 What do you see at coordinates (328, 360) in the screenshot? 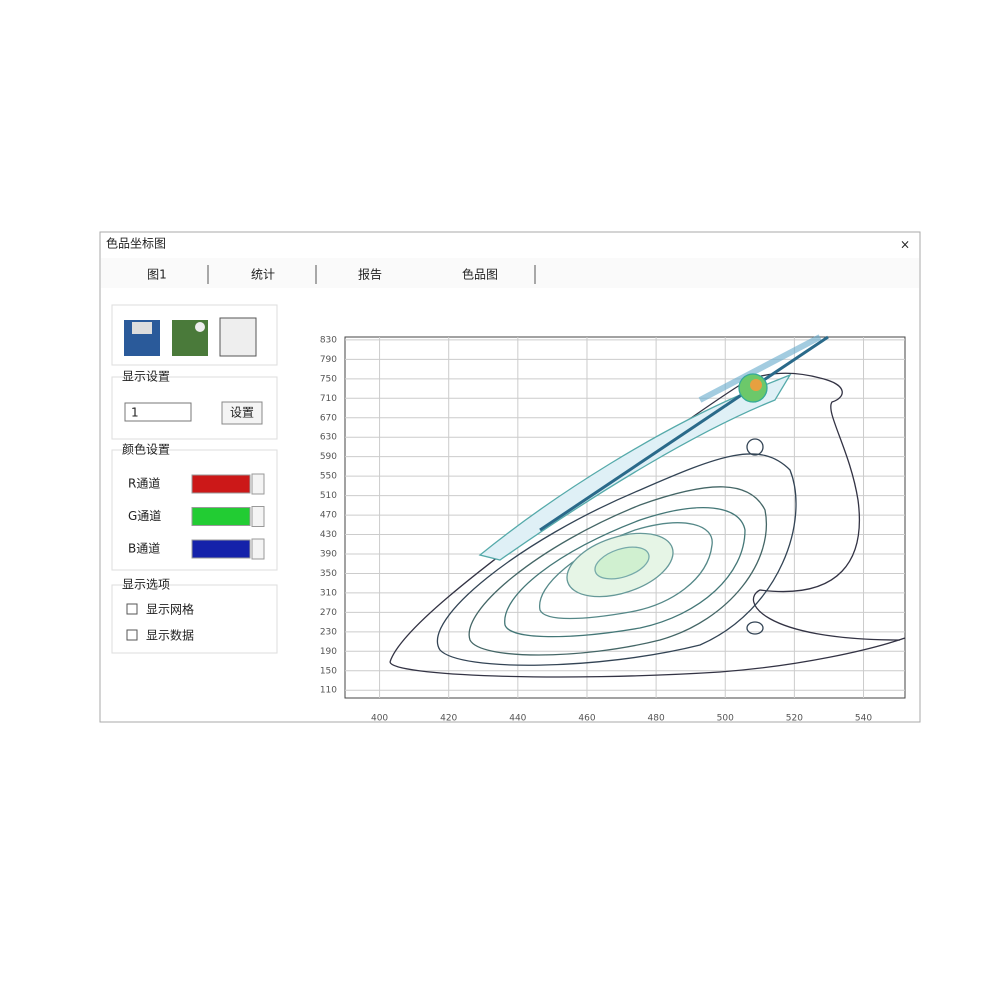
I see `y-tick-label: 790` at bounding box center [328, 360].